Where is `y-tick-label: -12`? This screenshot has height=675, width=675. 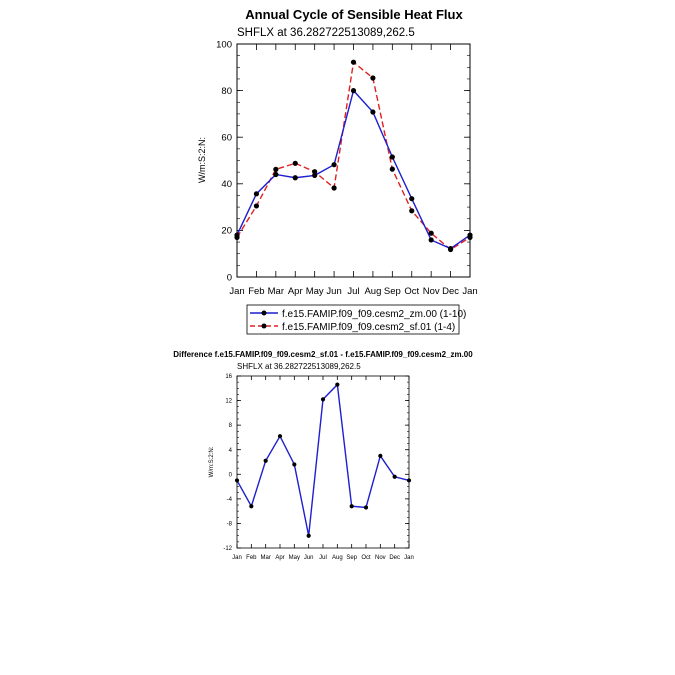 y-tick-label: -12 is located at coordinates (227, 549).